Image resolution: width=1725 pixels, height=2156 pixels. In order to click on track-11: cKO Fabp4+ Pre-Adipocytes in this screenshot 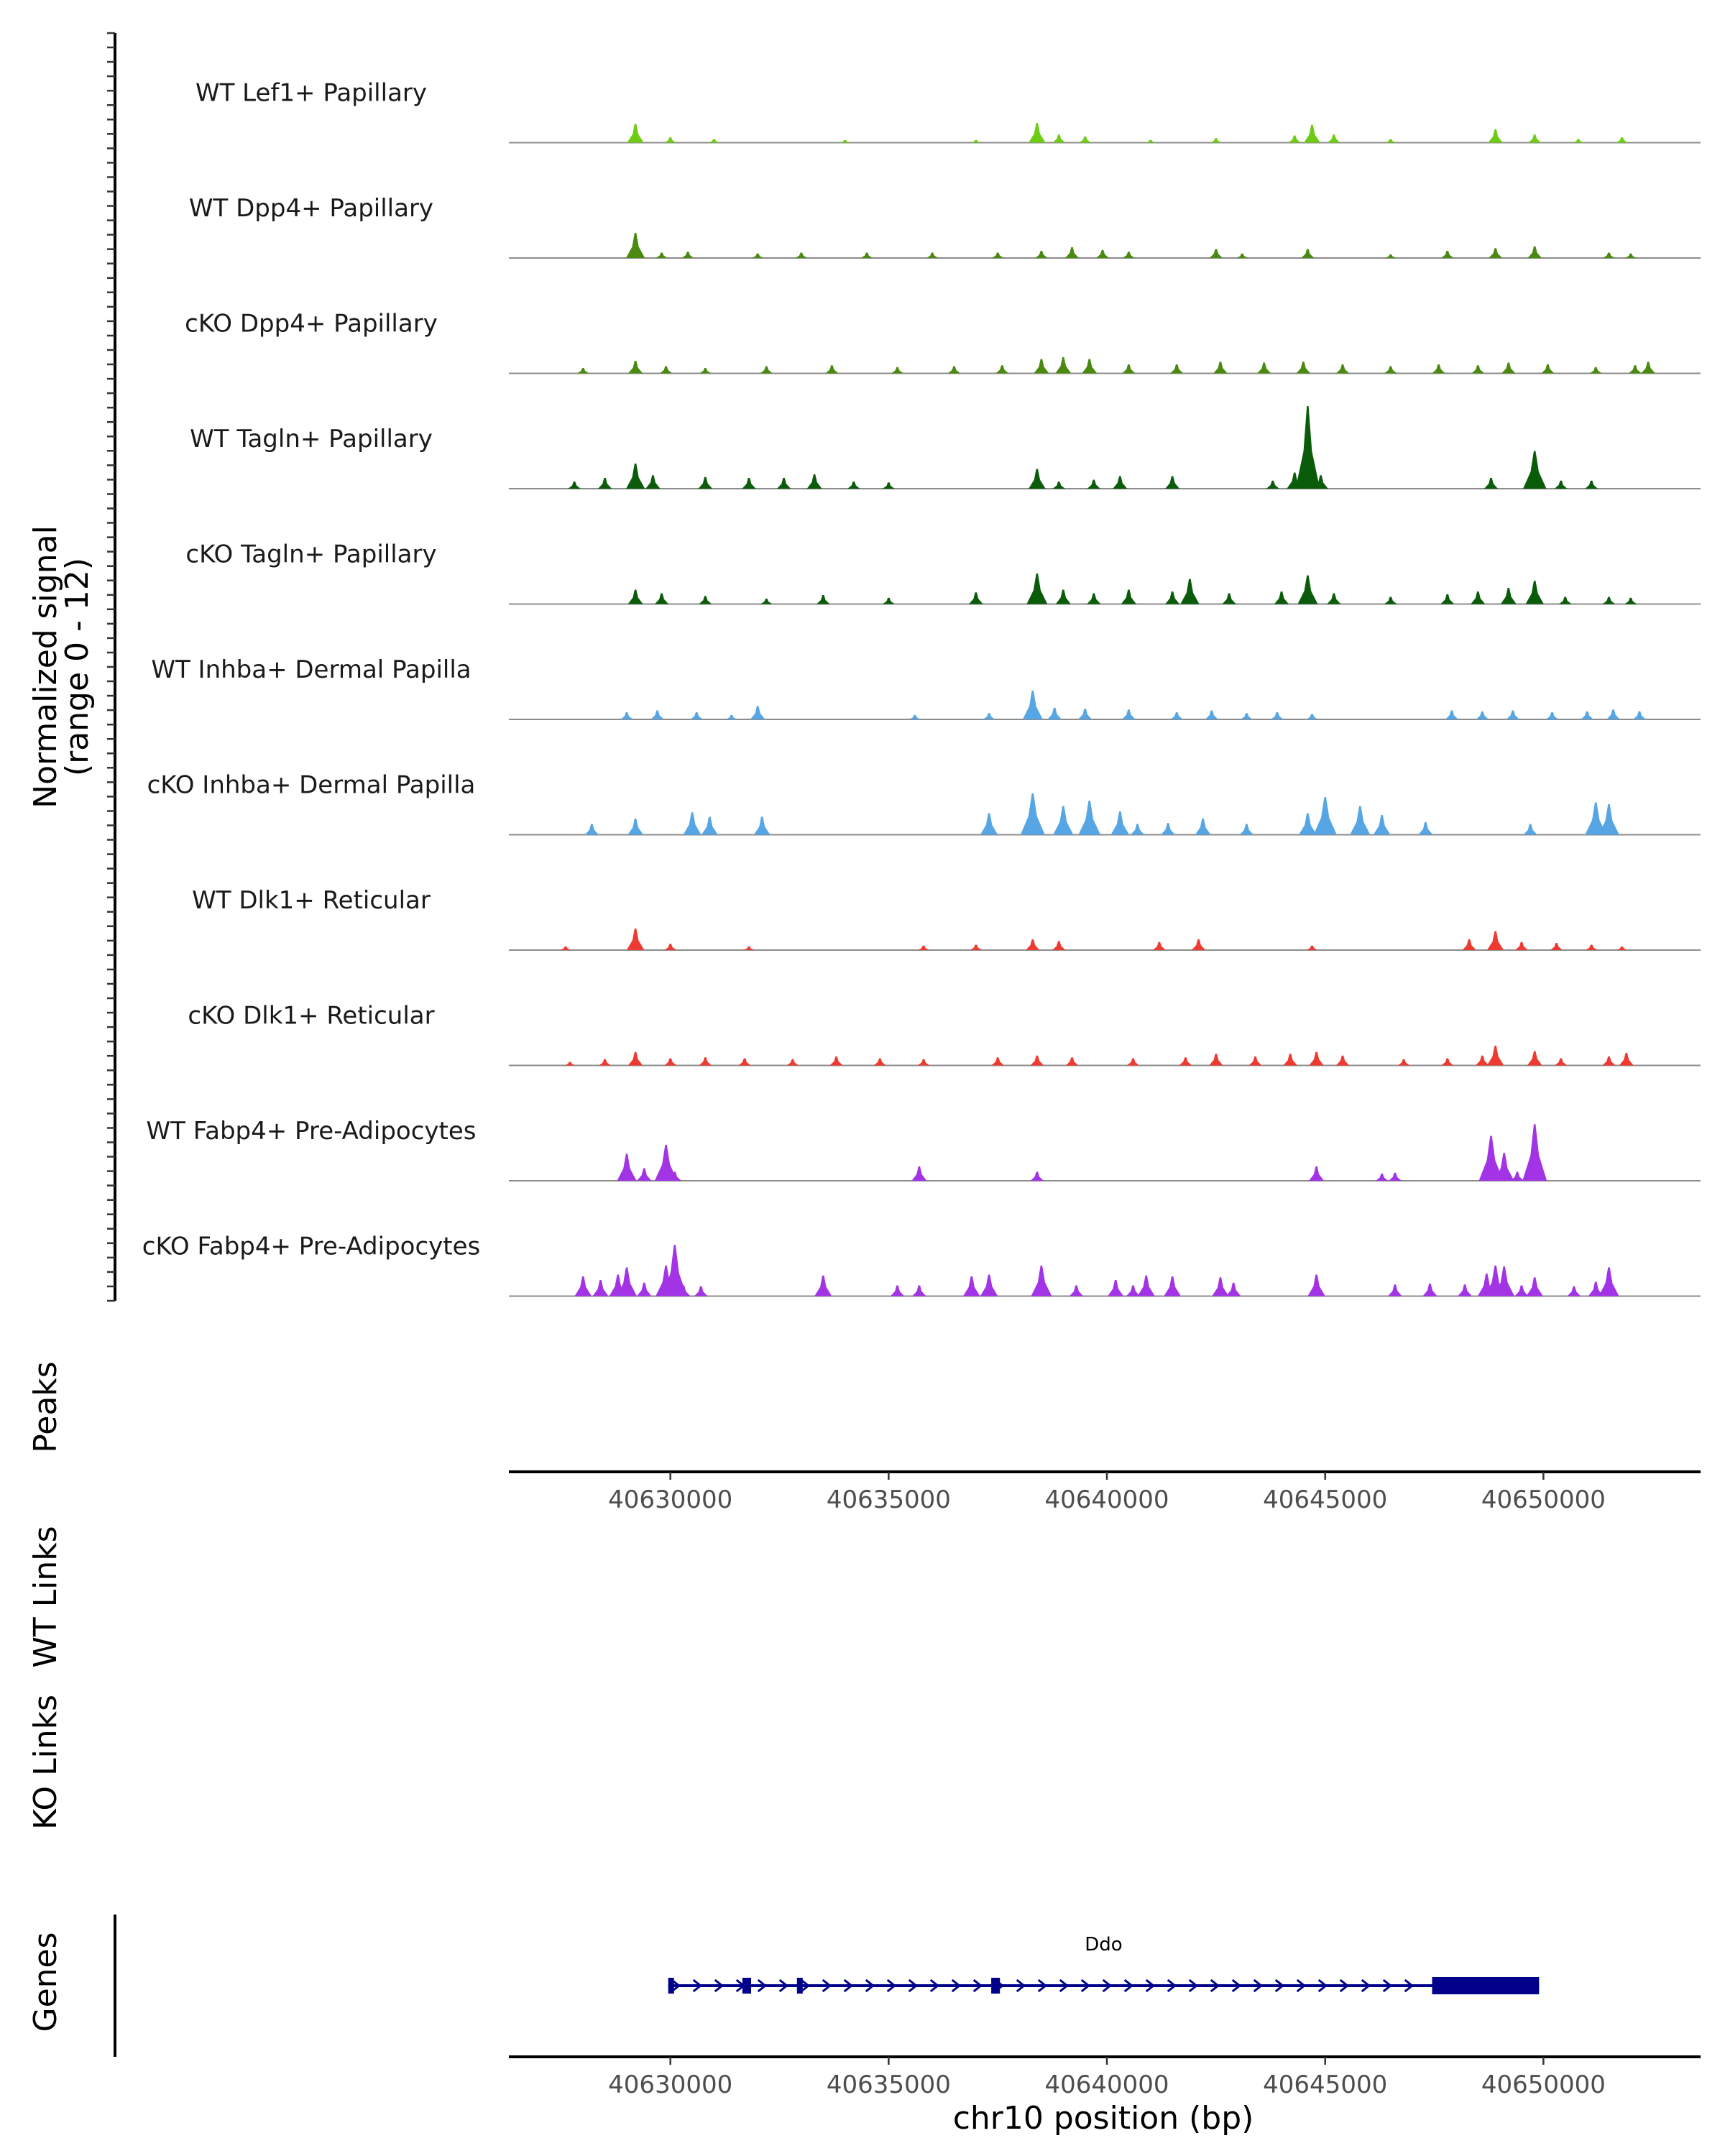, I will do `click(921, 1265)`.